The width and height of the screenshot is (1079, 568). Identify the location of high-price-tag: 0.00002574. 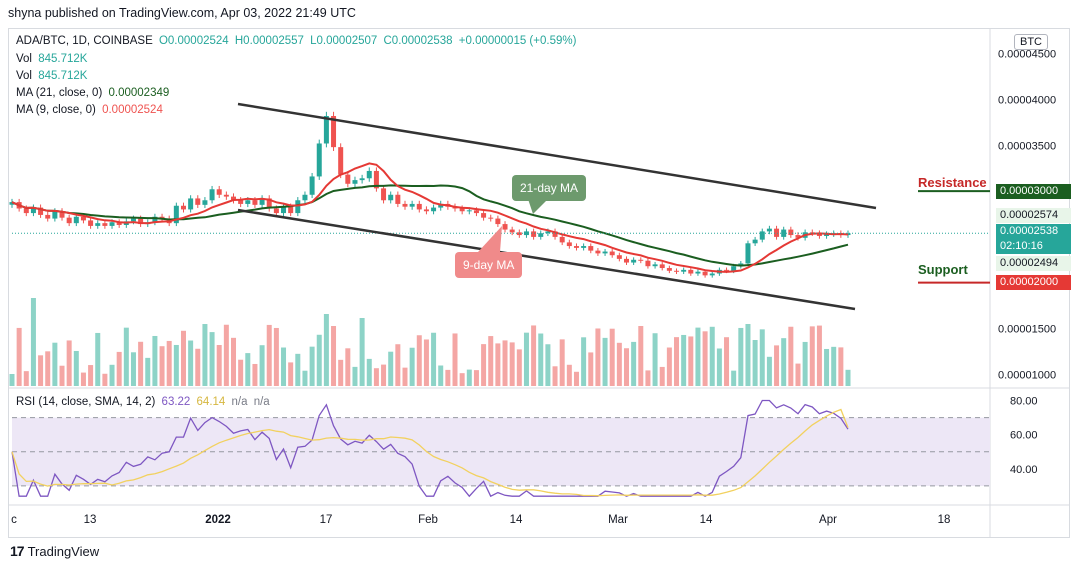
(1033, 215).